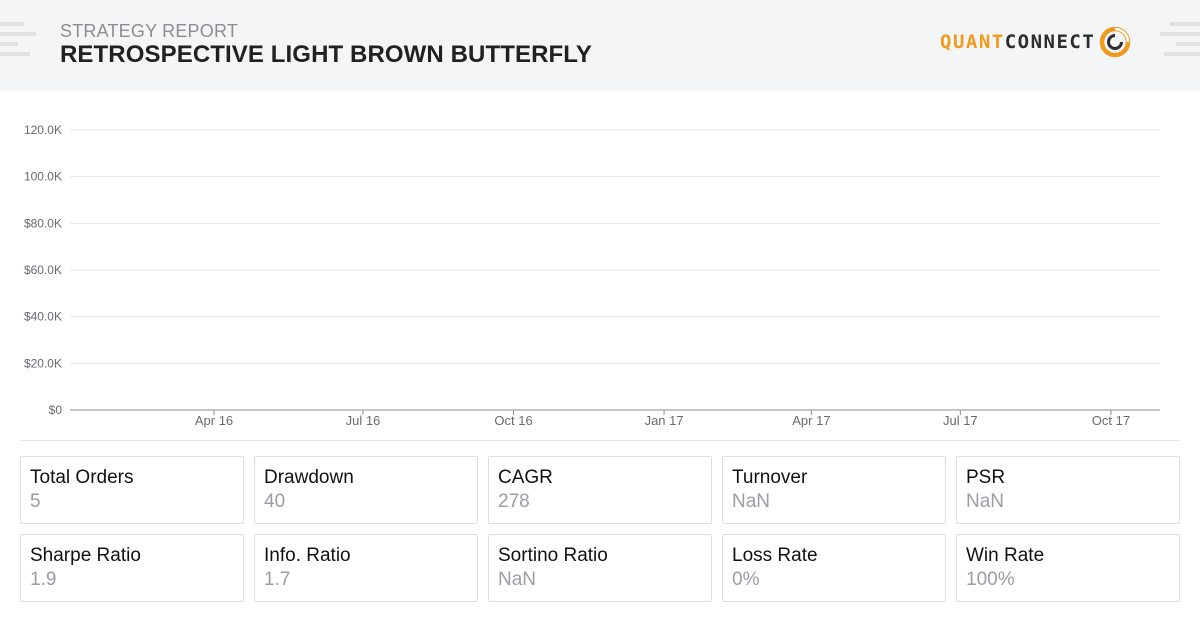 This screenshot has width=1200, height=632. I want to click on y-tick-label: 100.0K, so click(43, 177).